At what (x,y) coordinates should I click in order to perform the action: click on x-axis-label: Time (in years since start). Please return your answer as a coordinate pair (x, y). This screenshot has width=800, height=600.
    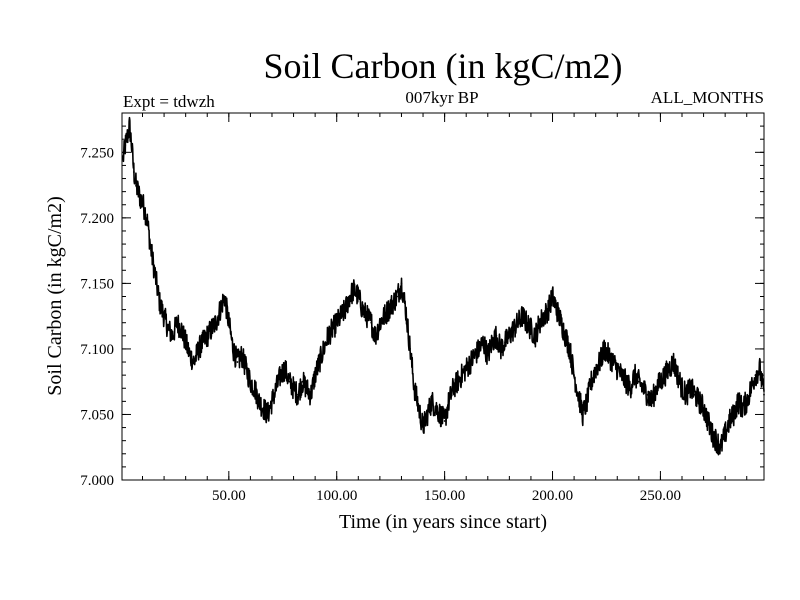
    Looking at the image, I should click on (443, 522).